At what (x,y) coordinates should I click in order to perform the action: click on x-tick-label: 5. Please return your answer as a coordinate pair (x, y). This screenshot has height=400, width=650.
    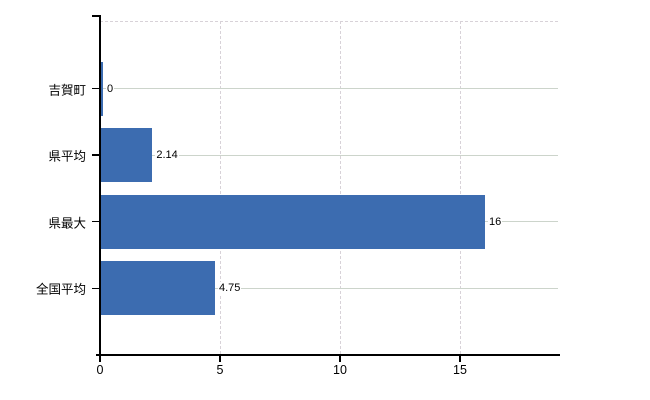
    Looking at the image, I should click on (220, 370).